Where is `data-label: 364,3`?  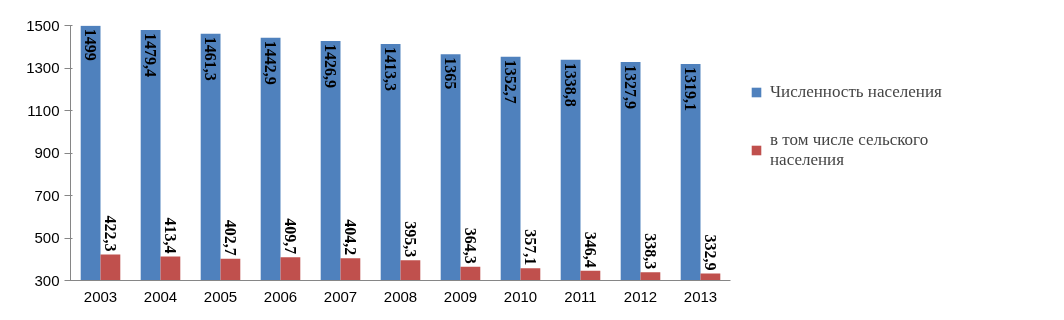
data-label: 364,3 is located at coordinates (470, 245).